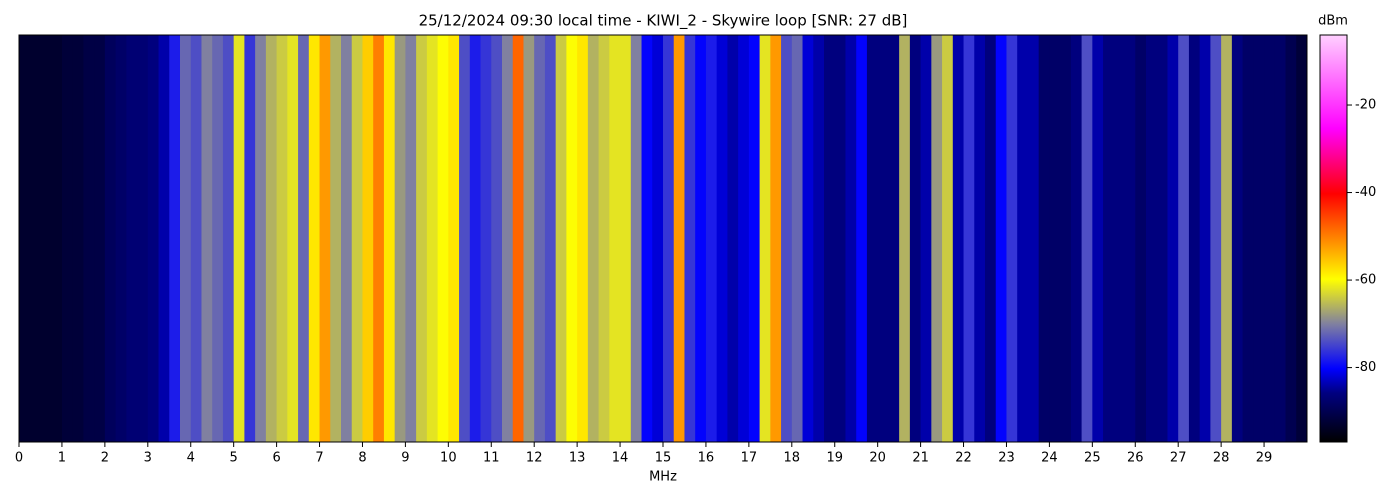 The width and height of the screenshot is (1400, 504). What do you see at coordinates (877, 458) in the screenshot?
I see `x-tick-label: 20` at bounding box center [877, 458].